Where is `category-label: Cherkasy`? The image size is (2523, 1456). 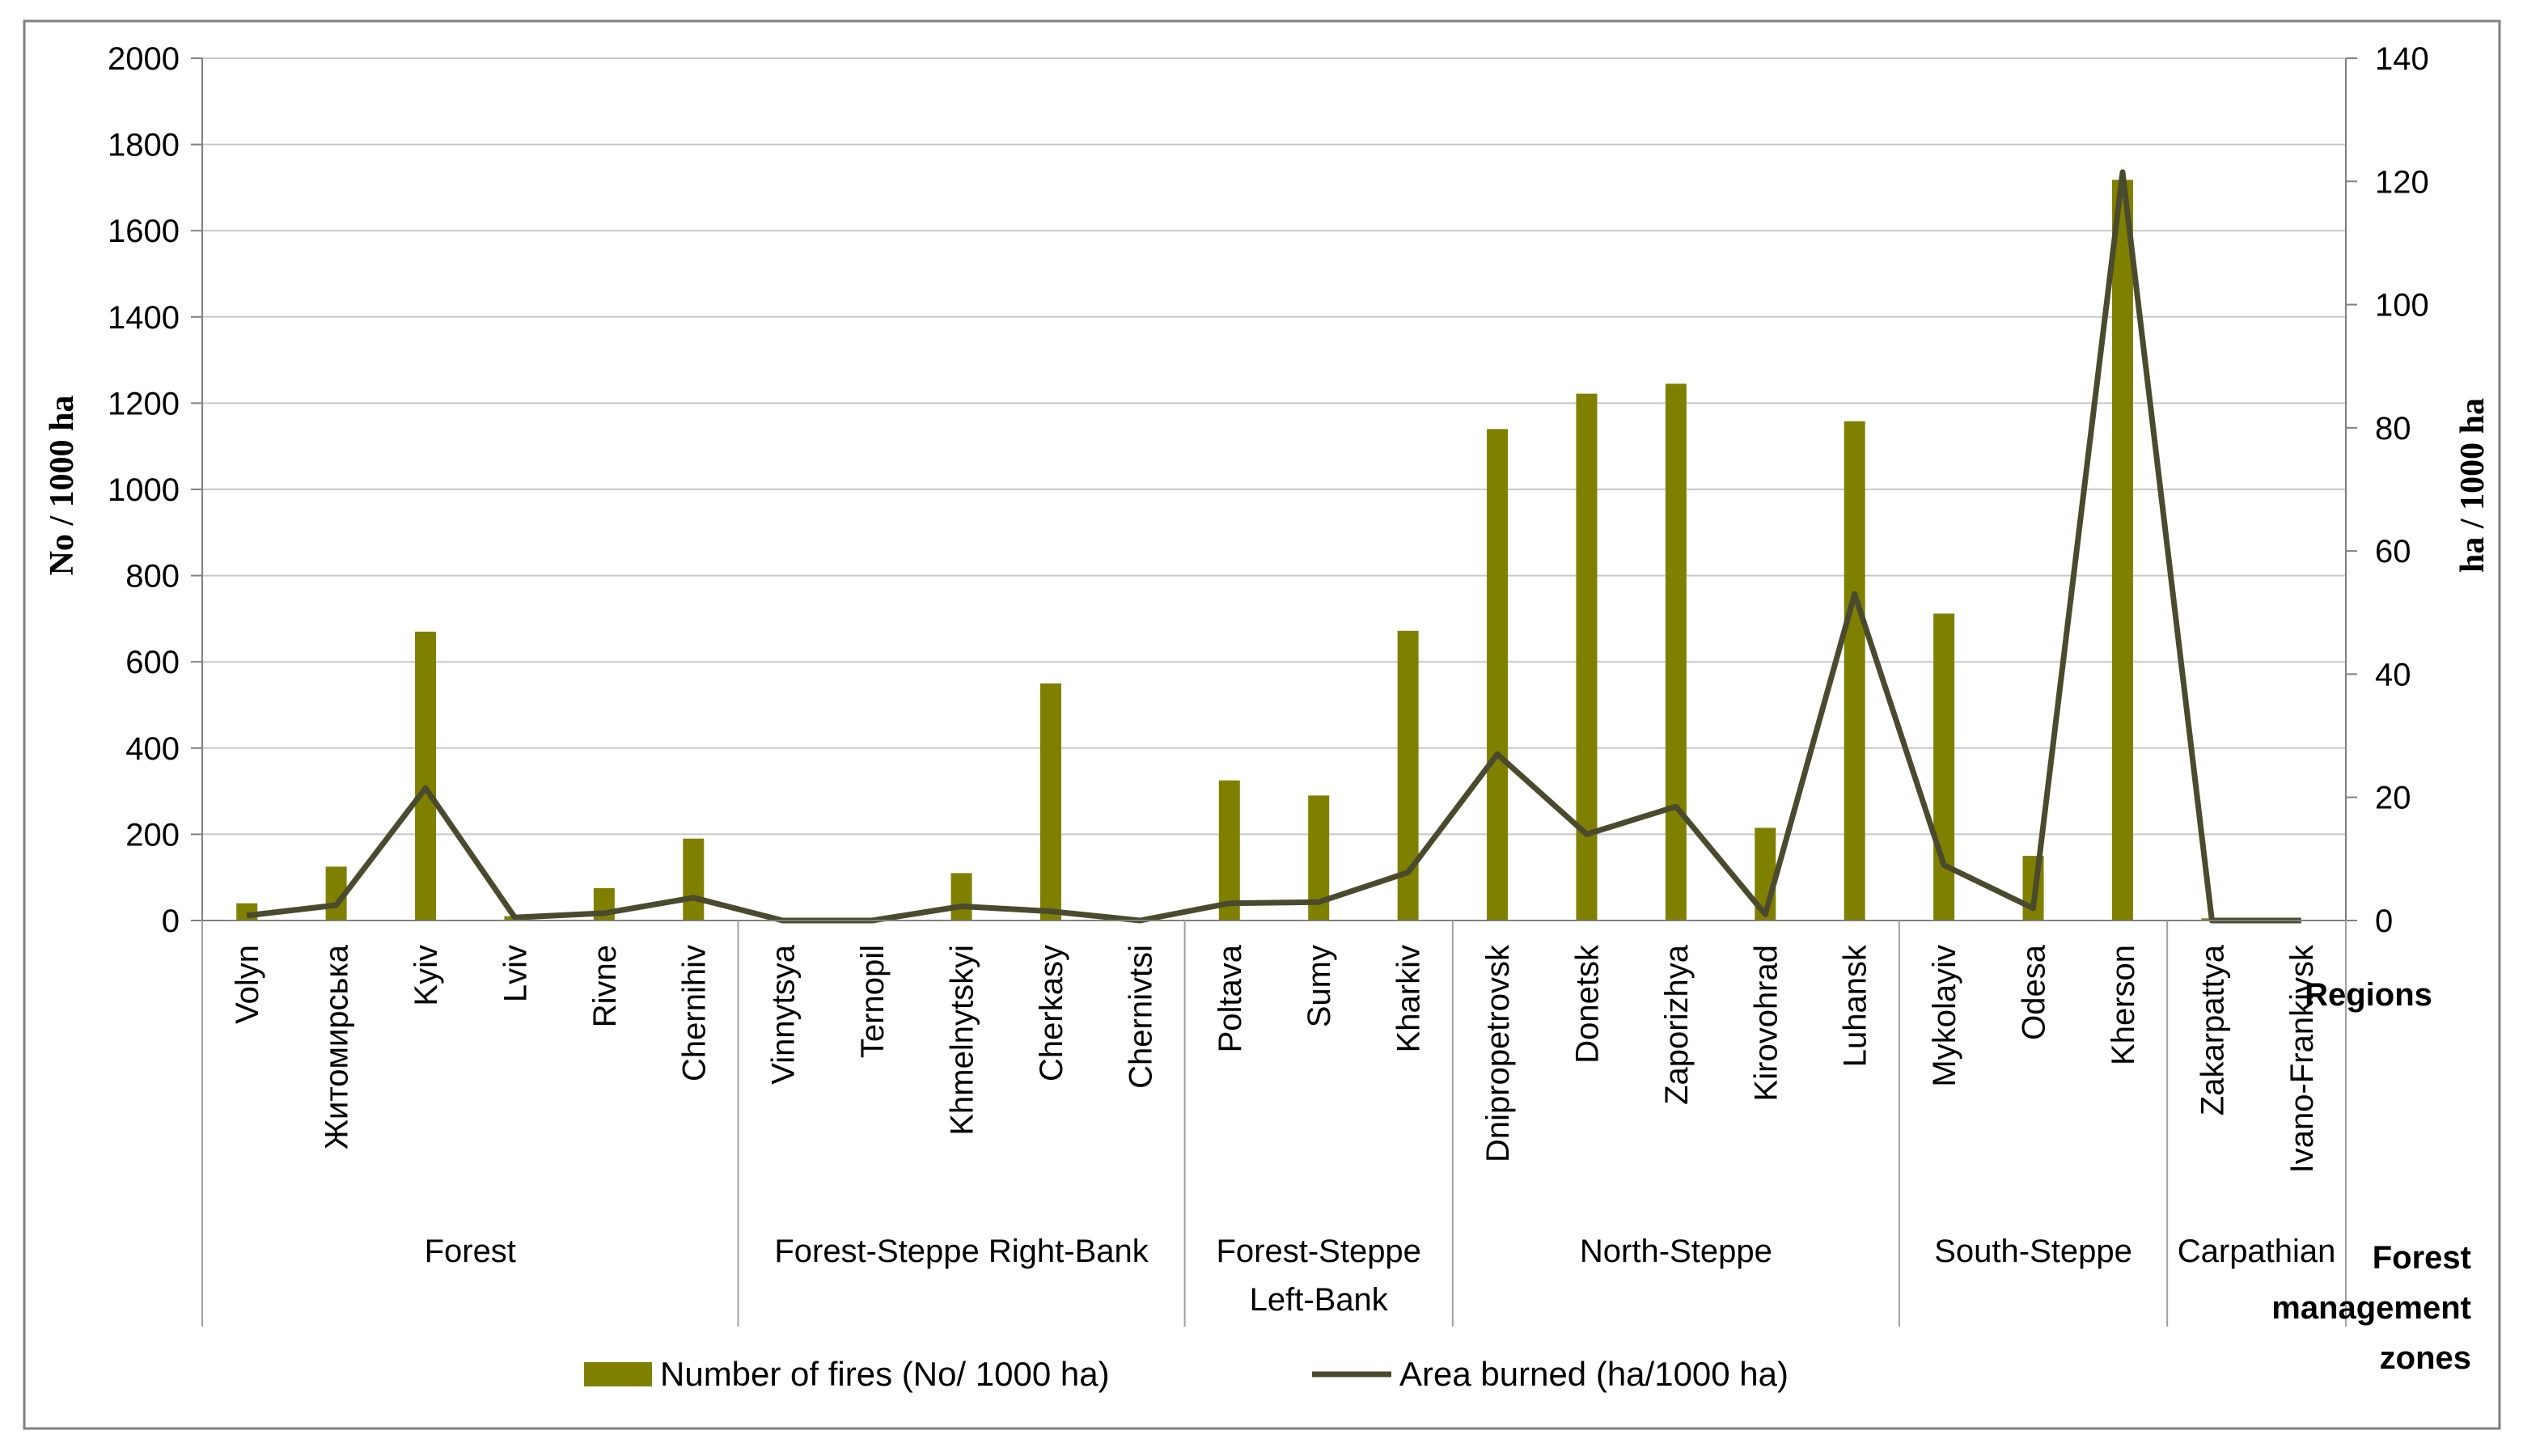
category-label: Cherkasy is located at coordinates (1051, 1013).